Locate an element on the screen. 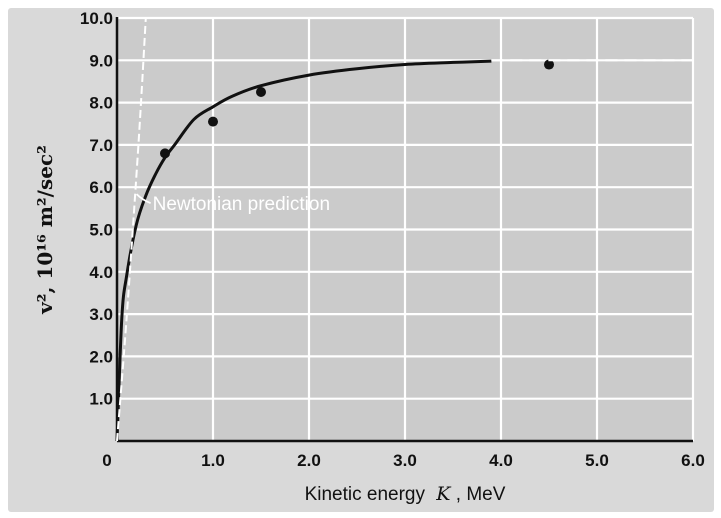 This screenshot has width=721, height=518. y-tick-label: 1.0 is located at coordinates (101, 399).